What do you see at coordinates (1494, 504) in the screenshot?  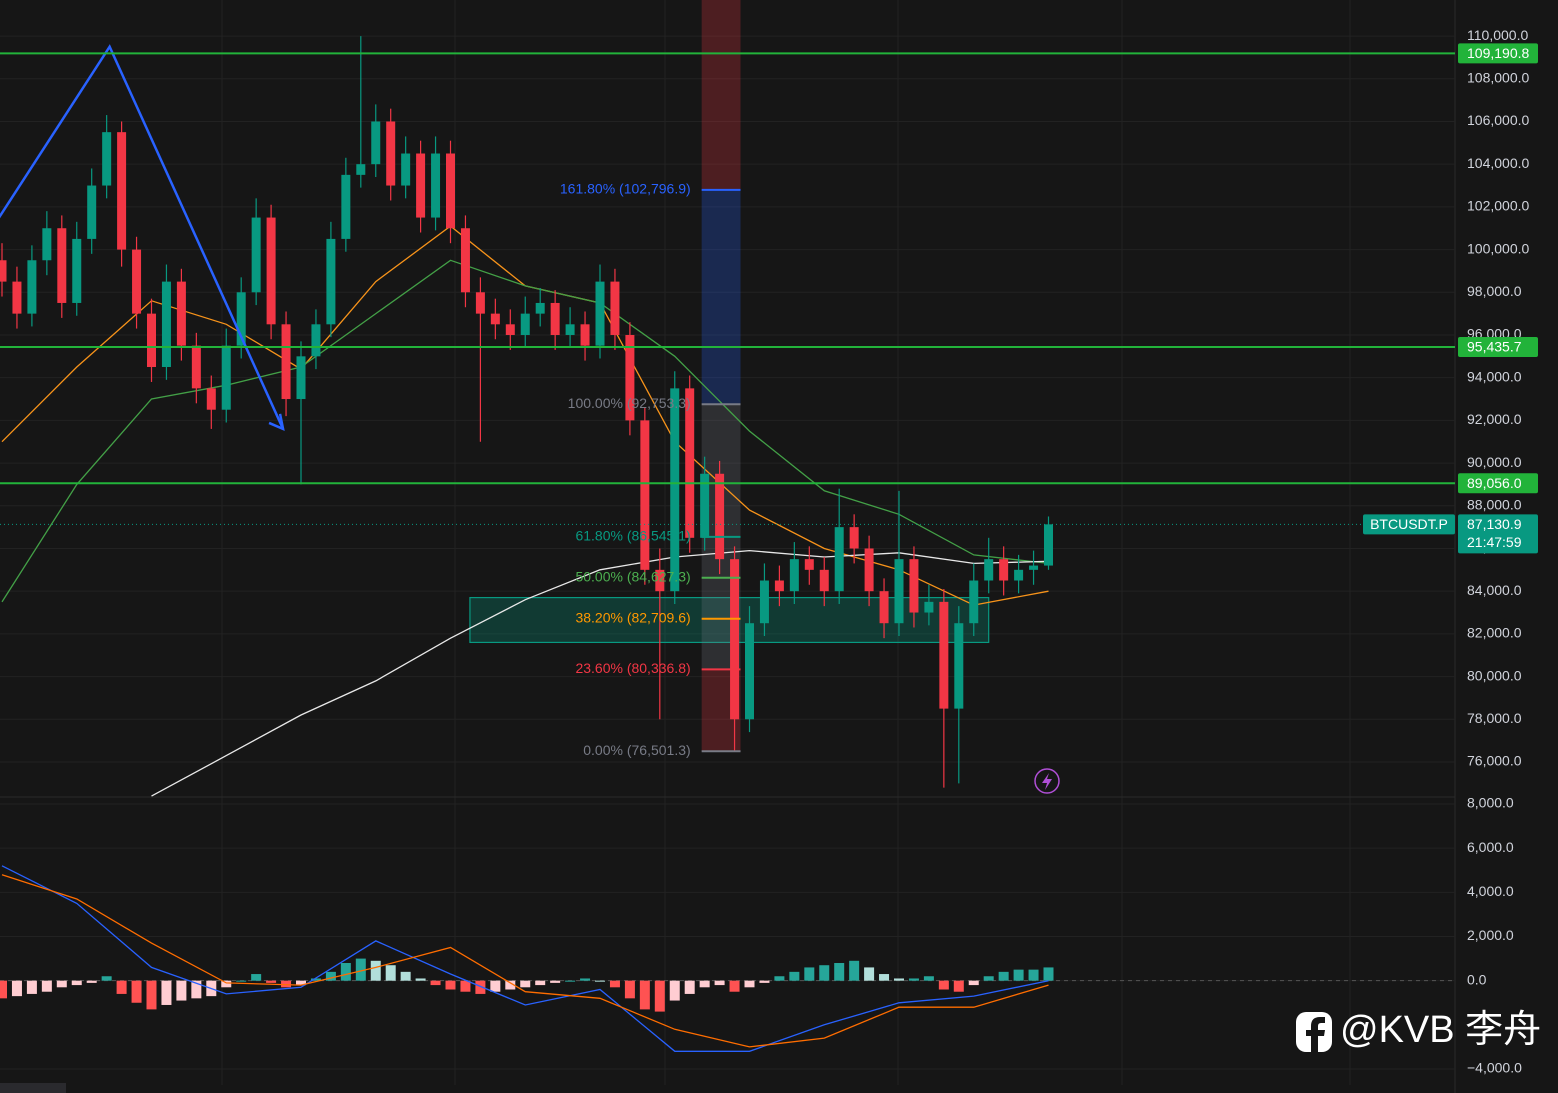 I see `y-tick-label: 88,000.0` at bounding box center [1494, 504].